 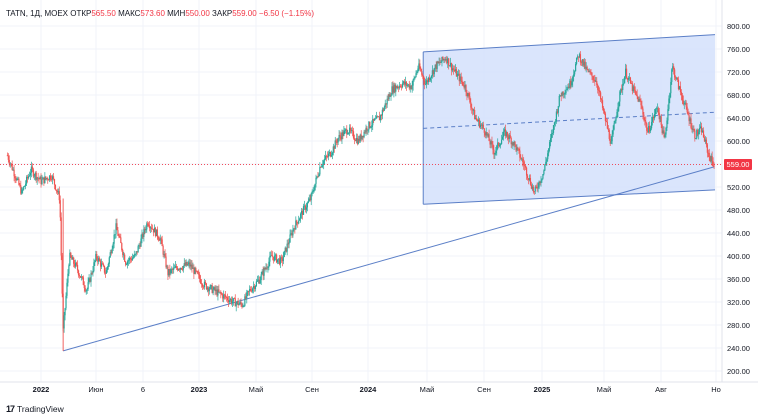 What do you see at coordinates (738, 302) in the screenshot?
I see `y-tick-label: 320.00` at bounding box center [738, 302].